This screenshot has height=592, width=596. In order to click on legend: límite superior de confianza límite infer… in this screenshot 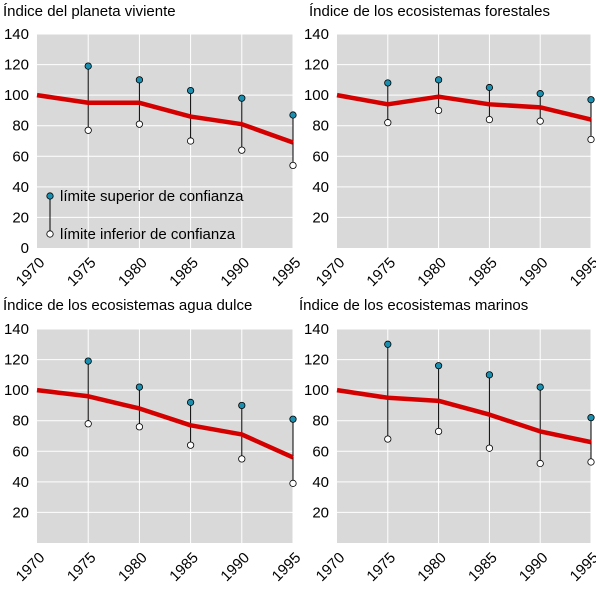, I will do `click(145, 215)`.